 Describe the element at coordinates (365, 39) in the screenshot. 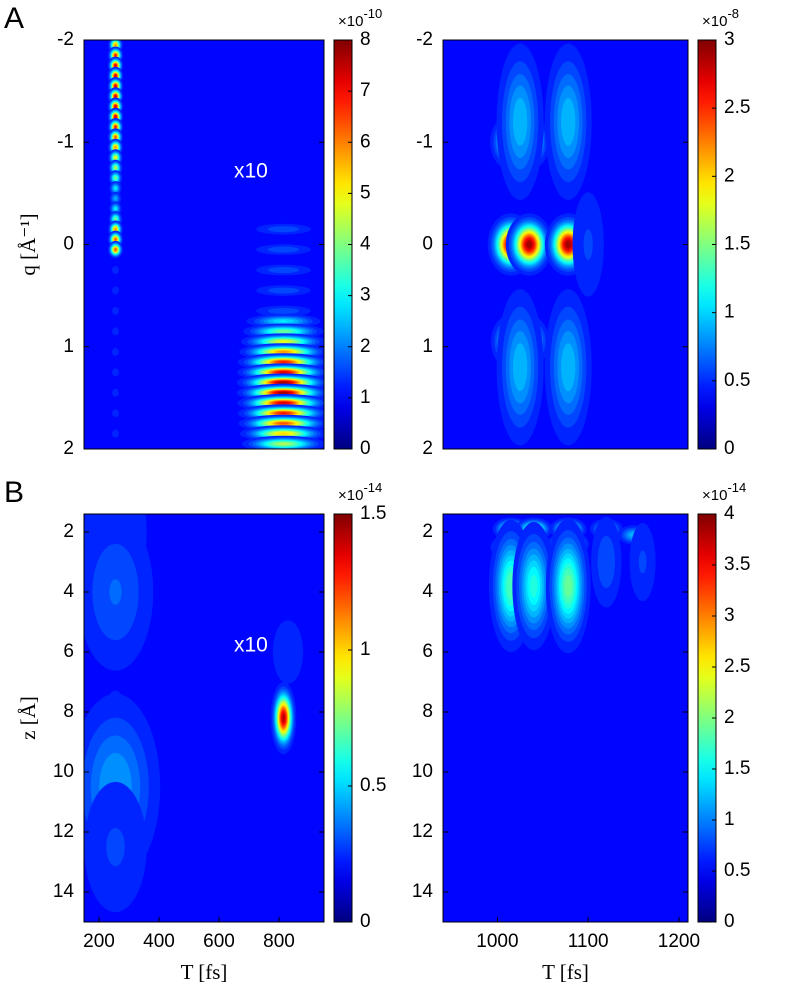

I see `colorbar-tick-label: 8` at that location.